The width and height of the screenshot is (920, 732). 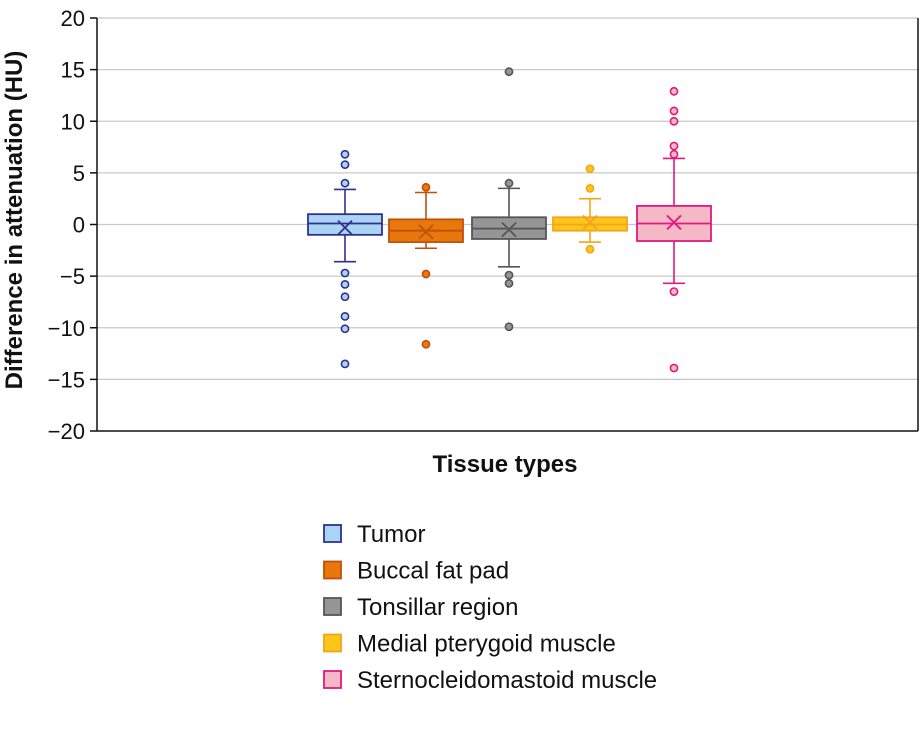 What do you see at coordinates (14, 220) in the screenshot?
I see `y-axis-title: Difference in attenuation (HU)` at bounding box center [14, 220].